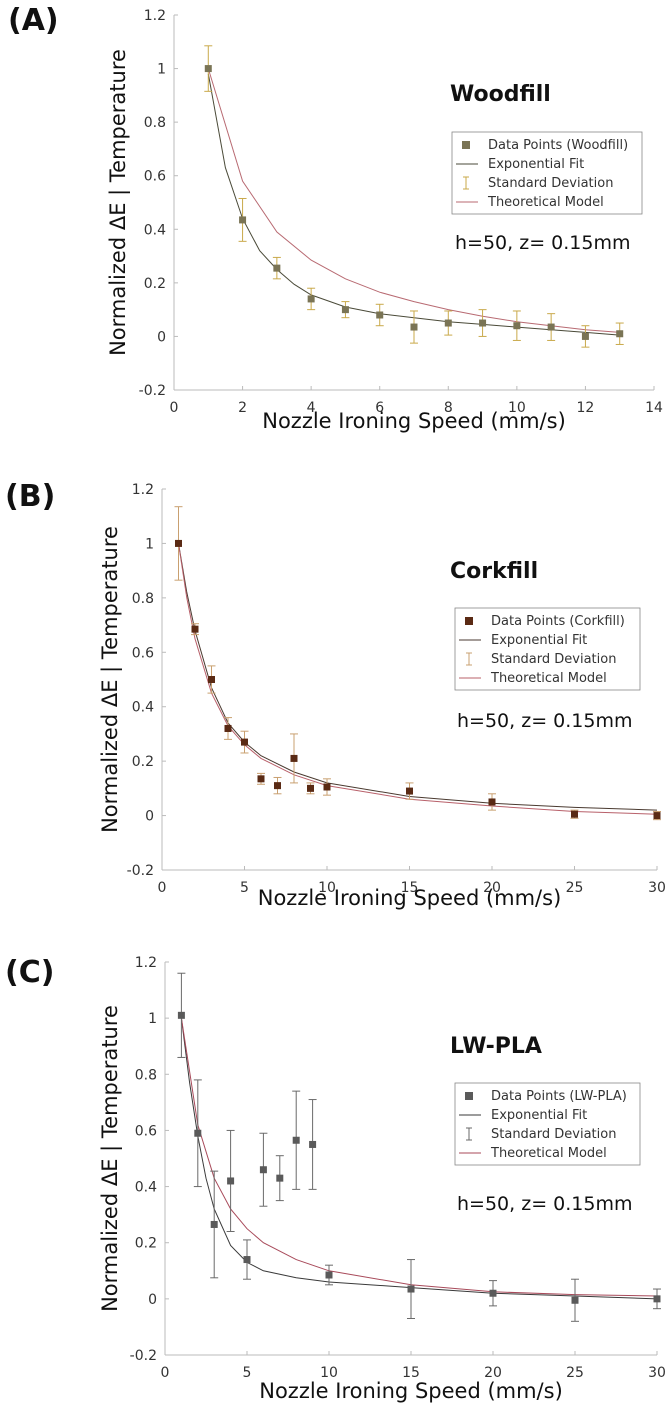  I want to click on panel-label: (A), so click(33, 20).